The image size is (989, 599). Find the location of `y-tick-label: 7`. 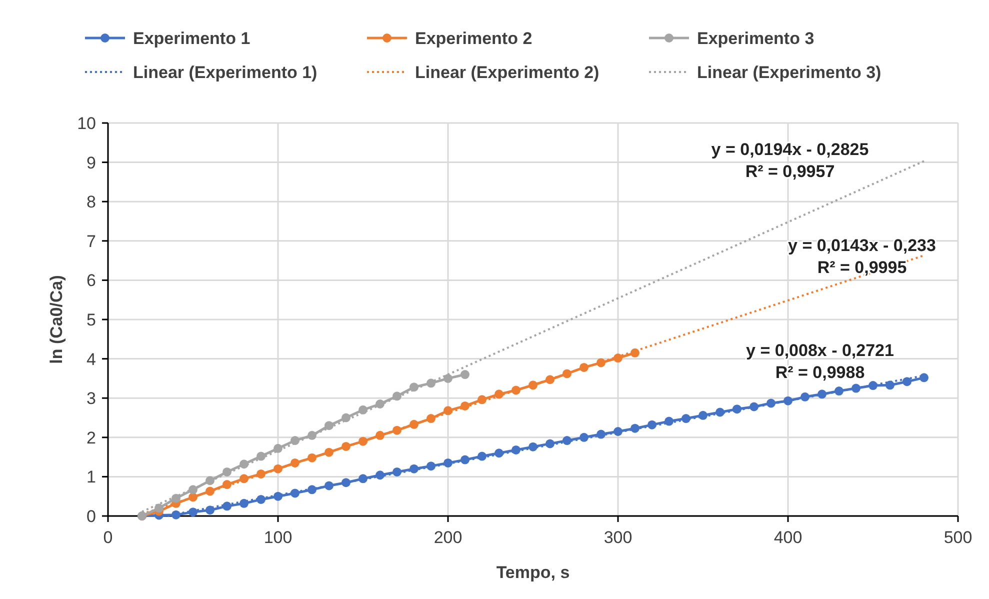

y-tick-label: 7 is located at coordinates (91, 241).